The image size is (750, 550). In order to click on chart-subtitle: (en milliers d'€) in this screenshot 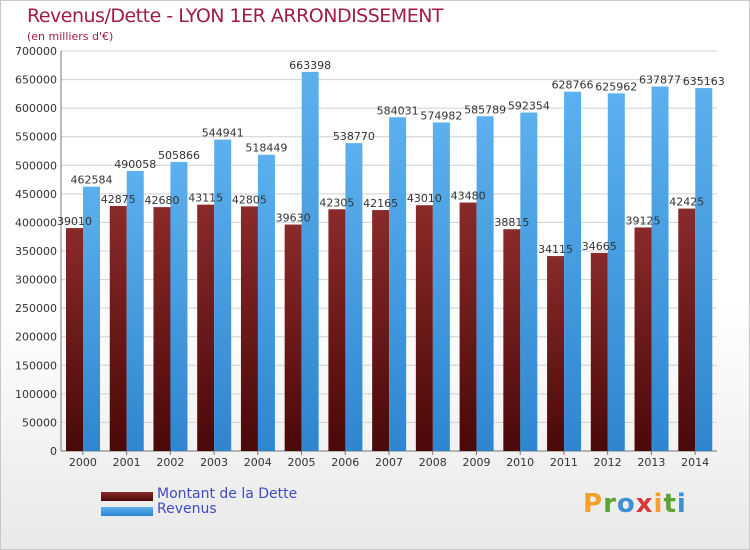, I will do `click(70, 36)`.